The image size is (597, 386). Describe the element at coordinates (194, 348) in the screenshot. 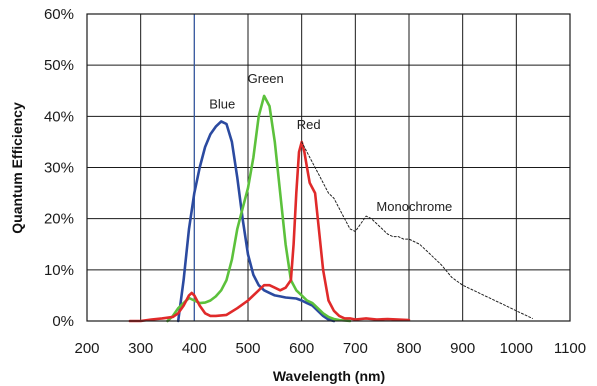

I see `x-tick-label: 400` at that location.